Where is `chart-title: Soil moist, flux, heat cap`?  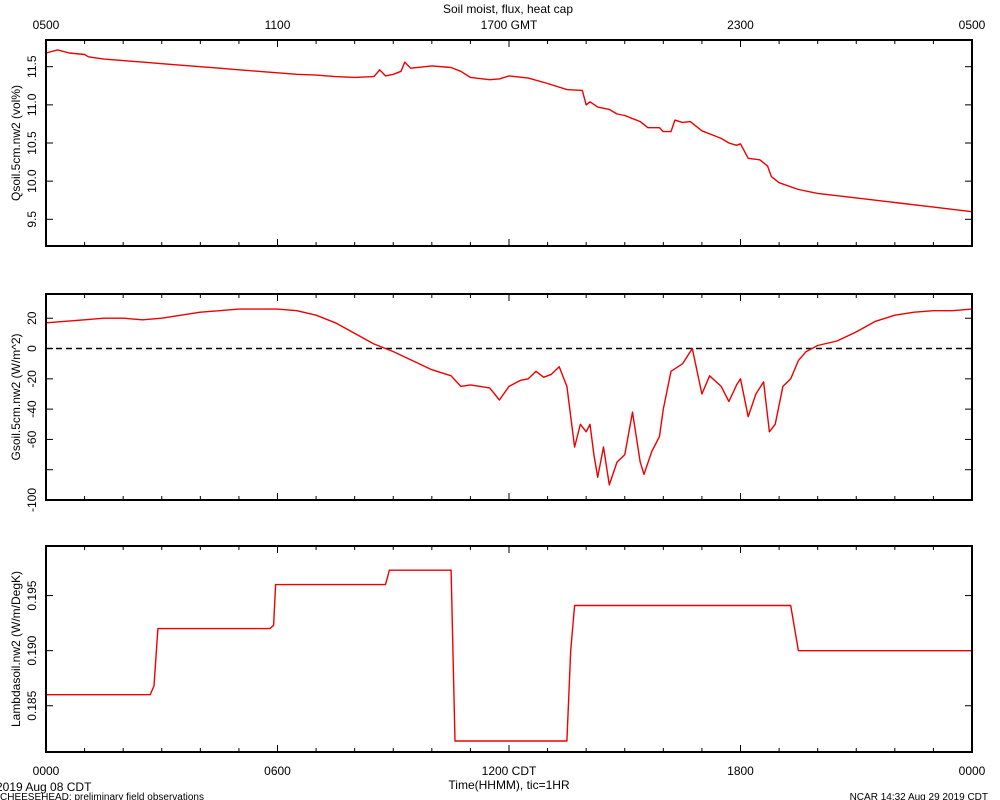
chart-title: Soil moist, flux, heat cap is located at coordinates (508, 9).